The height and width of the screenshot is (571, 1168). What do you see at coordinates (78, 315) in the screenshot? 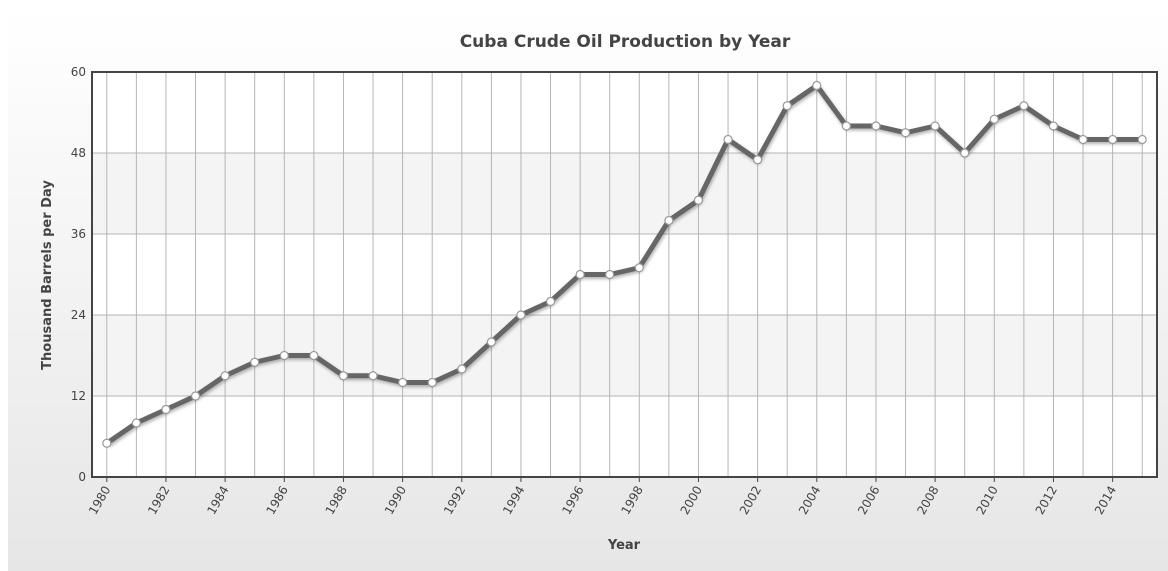
I see `y-tick-label: 24` at bounding box center [78, 315].